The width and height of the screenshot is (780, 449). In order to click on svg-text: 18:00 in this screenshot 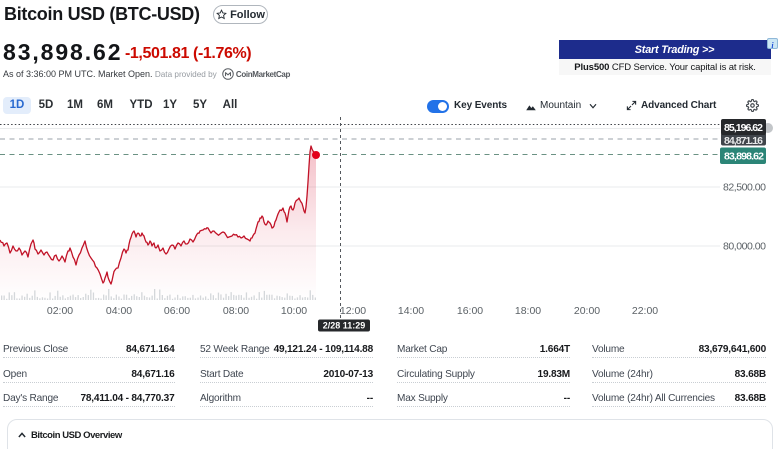, I will do `click(528, 311)`.